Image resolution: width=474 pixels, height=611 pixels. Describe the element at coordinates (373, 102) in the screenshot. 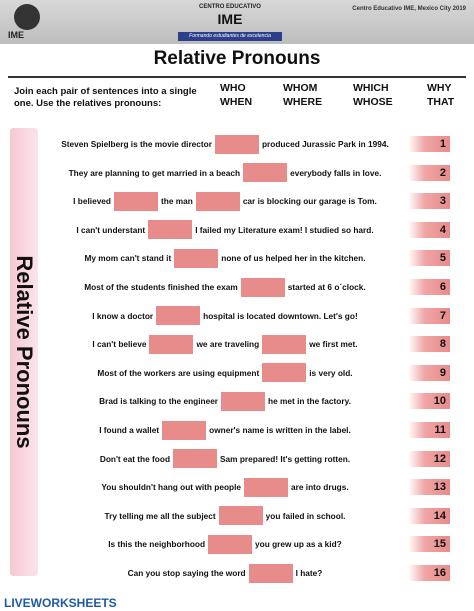

I see `pronoun: WHOSE` at that location.